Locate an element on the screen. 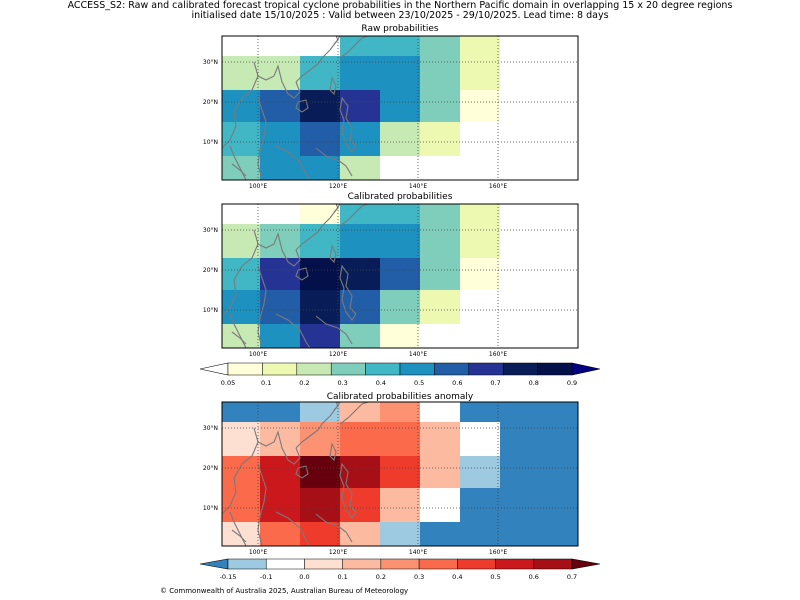  longitude-label: 120°E is located at coordinates (338, 354).